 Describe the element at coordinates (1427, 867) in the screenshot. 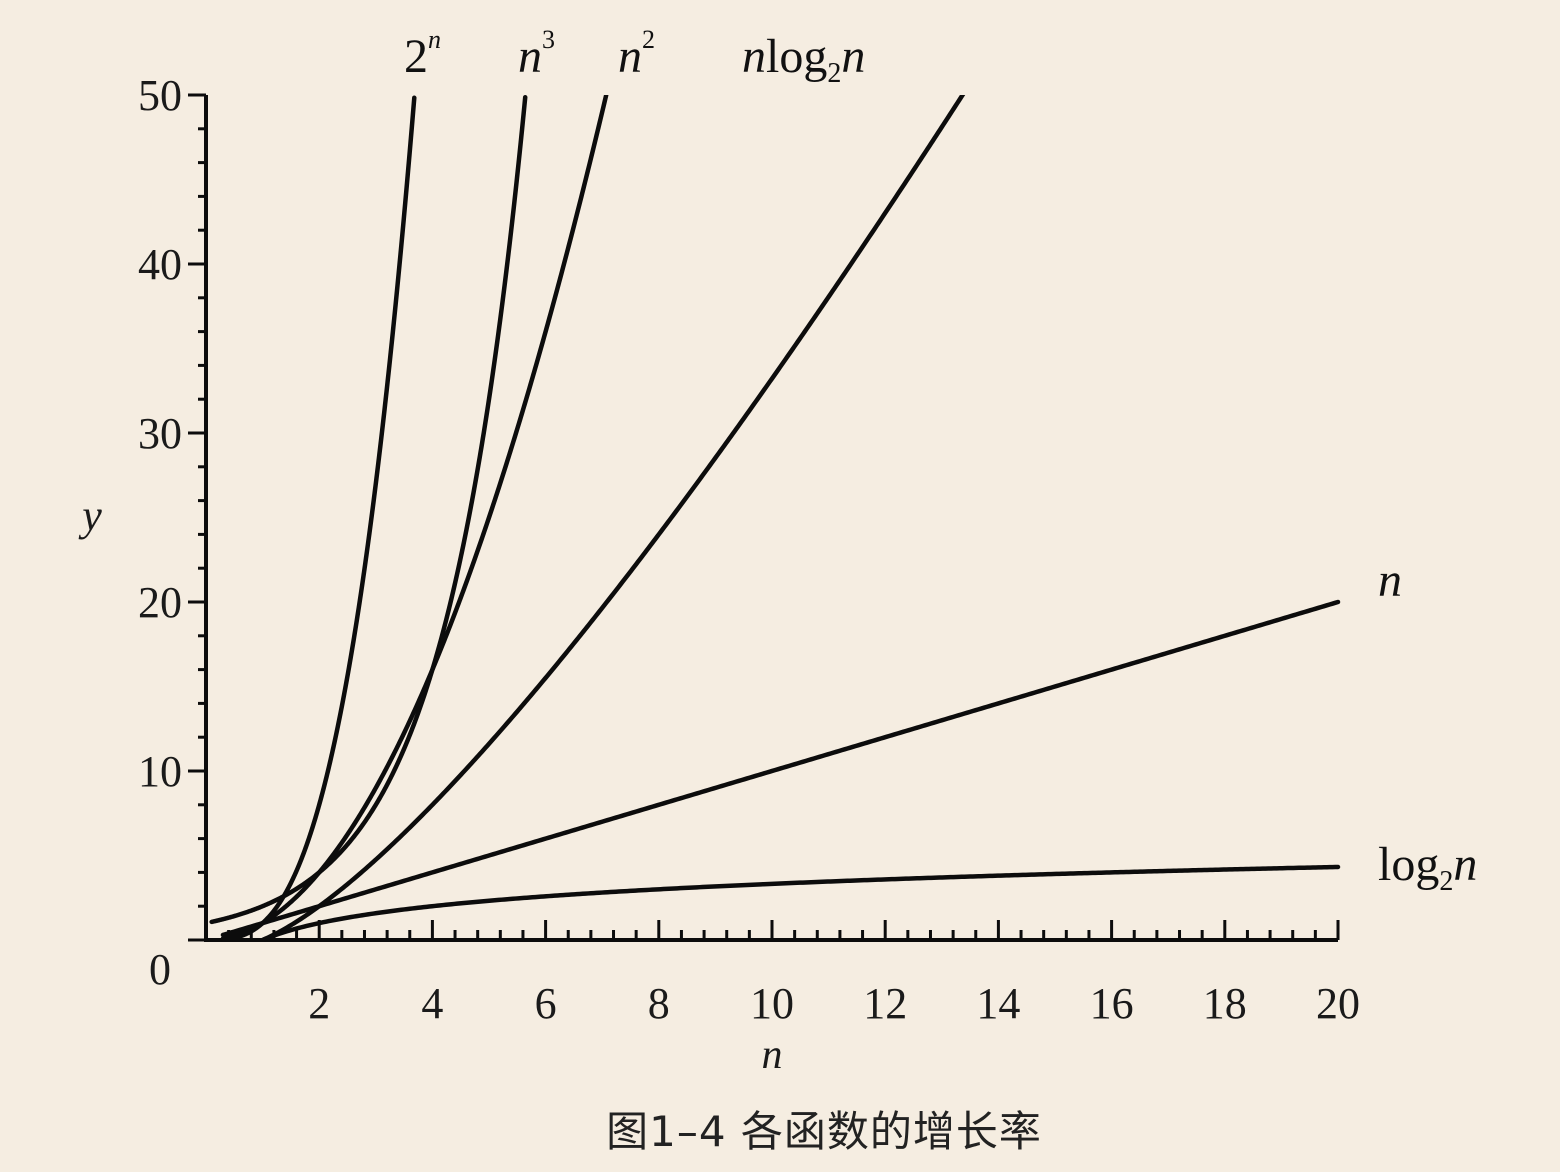

I see `series-label-log2: log2n` at that location.